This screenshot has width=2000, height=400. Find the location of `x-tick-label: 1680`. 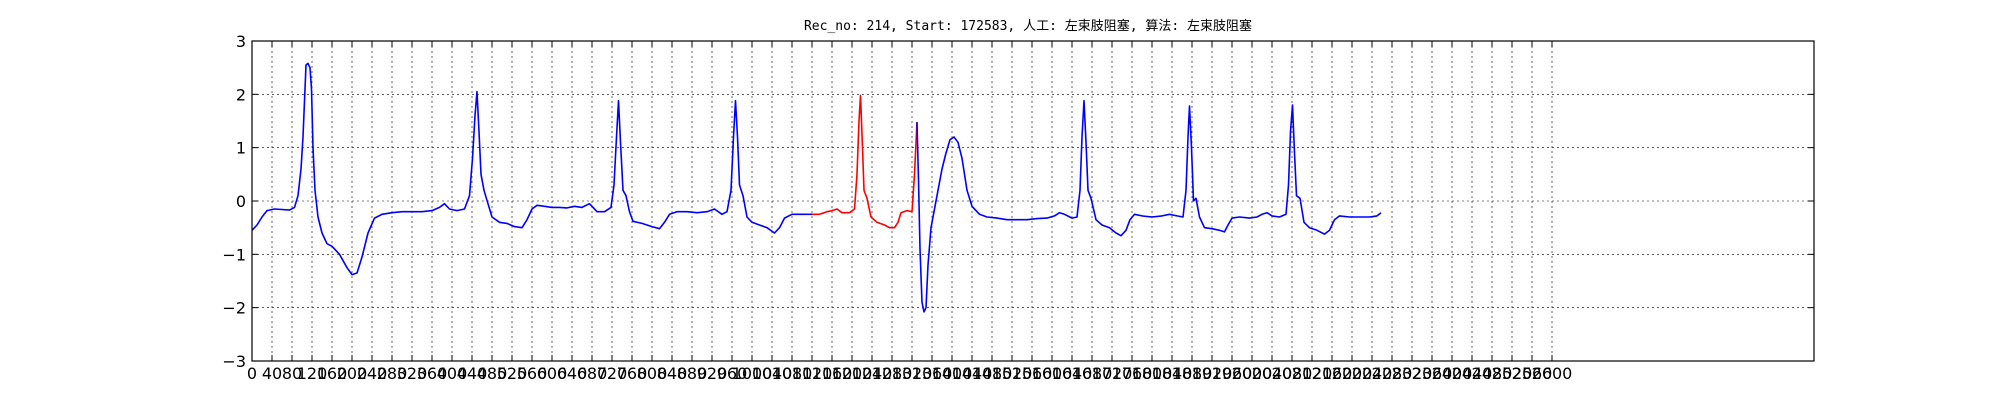

x-tick-label: 1680 is located at coordinates (1092, 373).